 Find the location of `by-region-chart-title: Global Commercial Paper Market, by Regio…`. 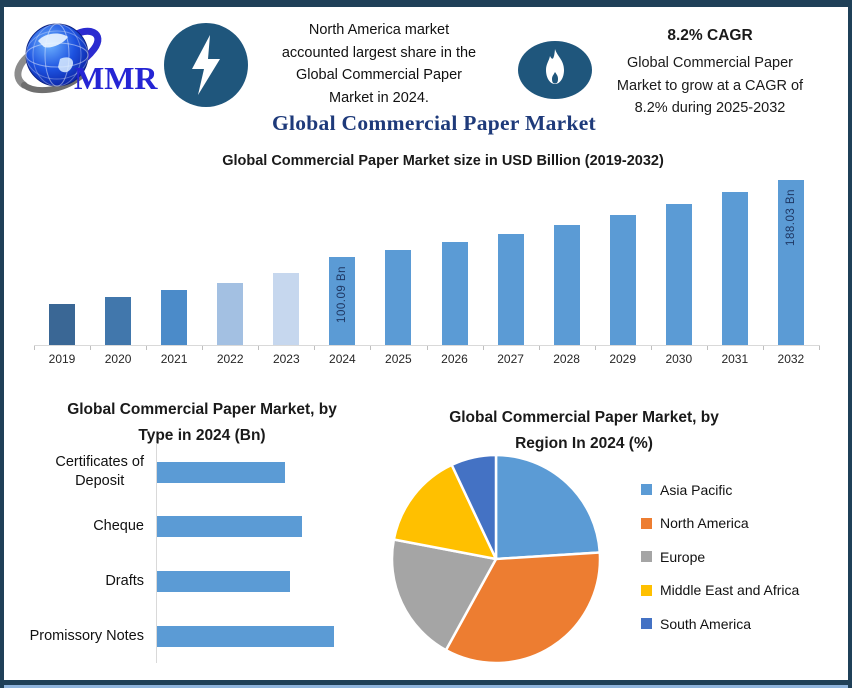

by-region-chart-title: Global Commercial Paper Market, by Regio… is located at coordinates (584, 430).